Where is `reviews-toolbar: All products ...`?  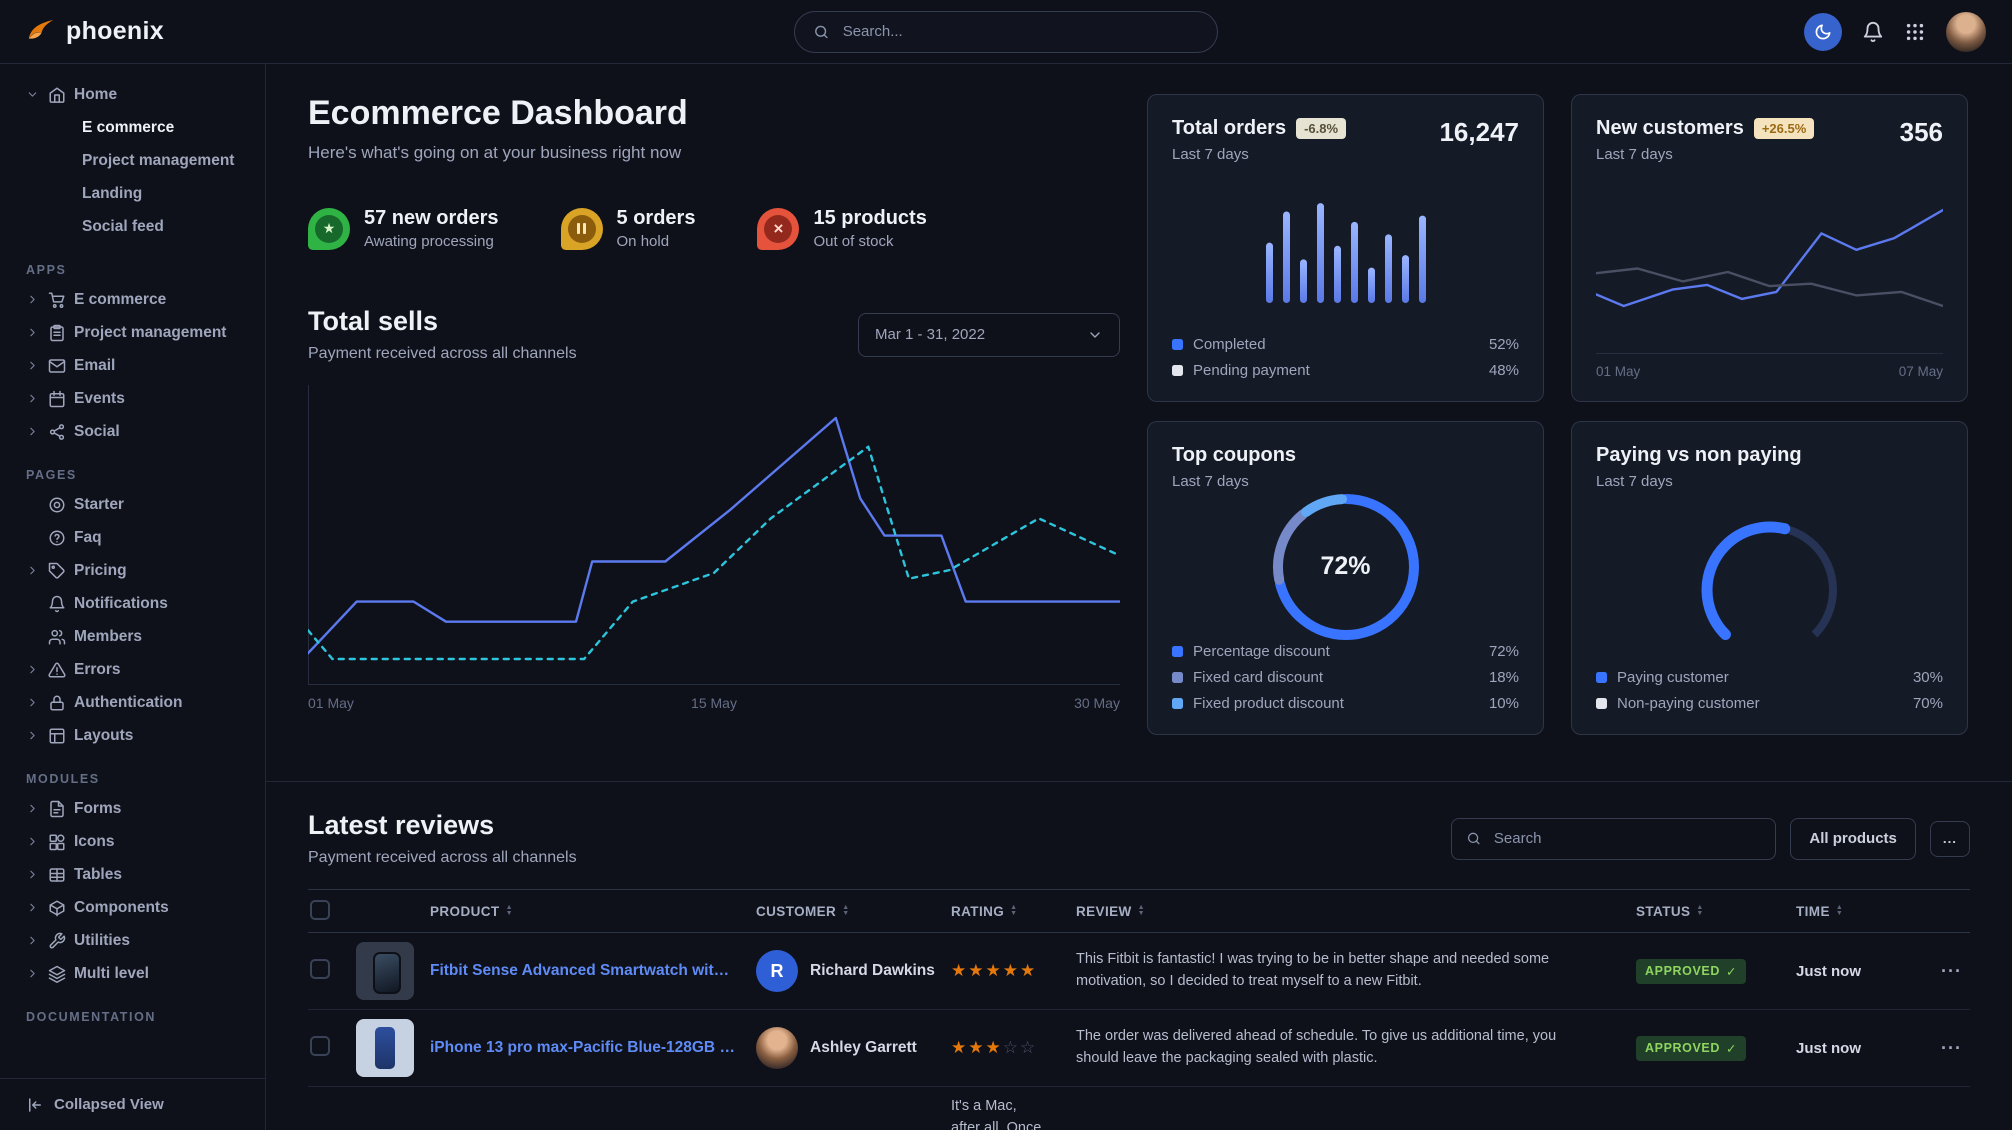
reviews-toolbar: All products ... is located at coordinates (1710, 838).